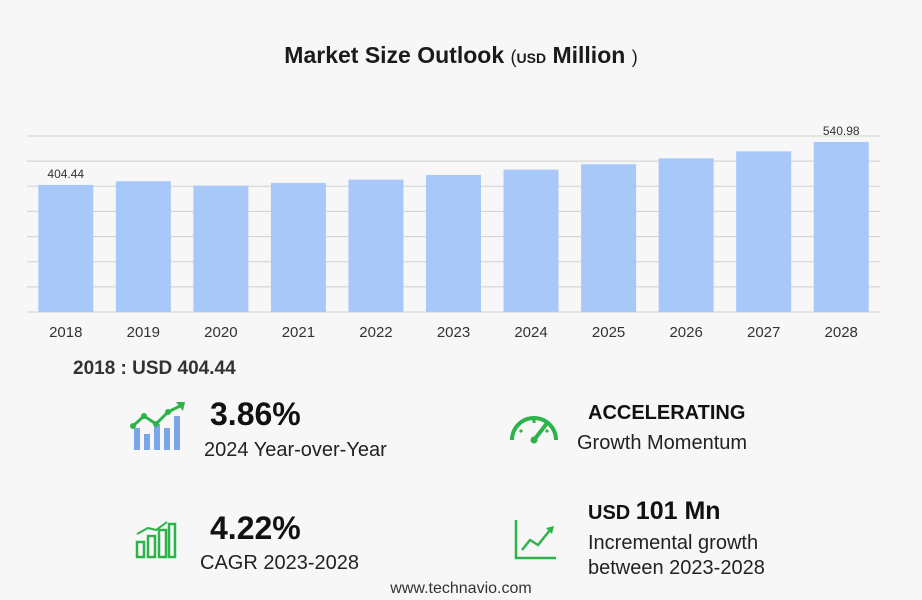 The height and width of the screenshot is (600, 922). What do you see at coordinates (535, 540) in the screenshot?
I see `line-trend-icon` at bounding box center [535, 540].